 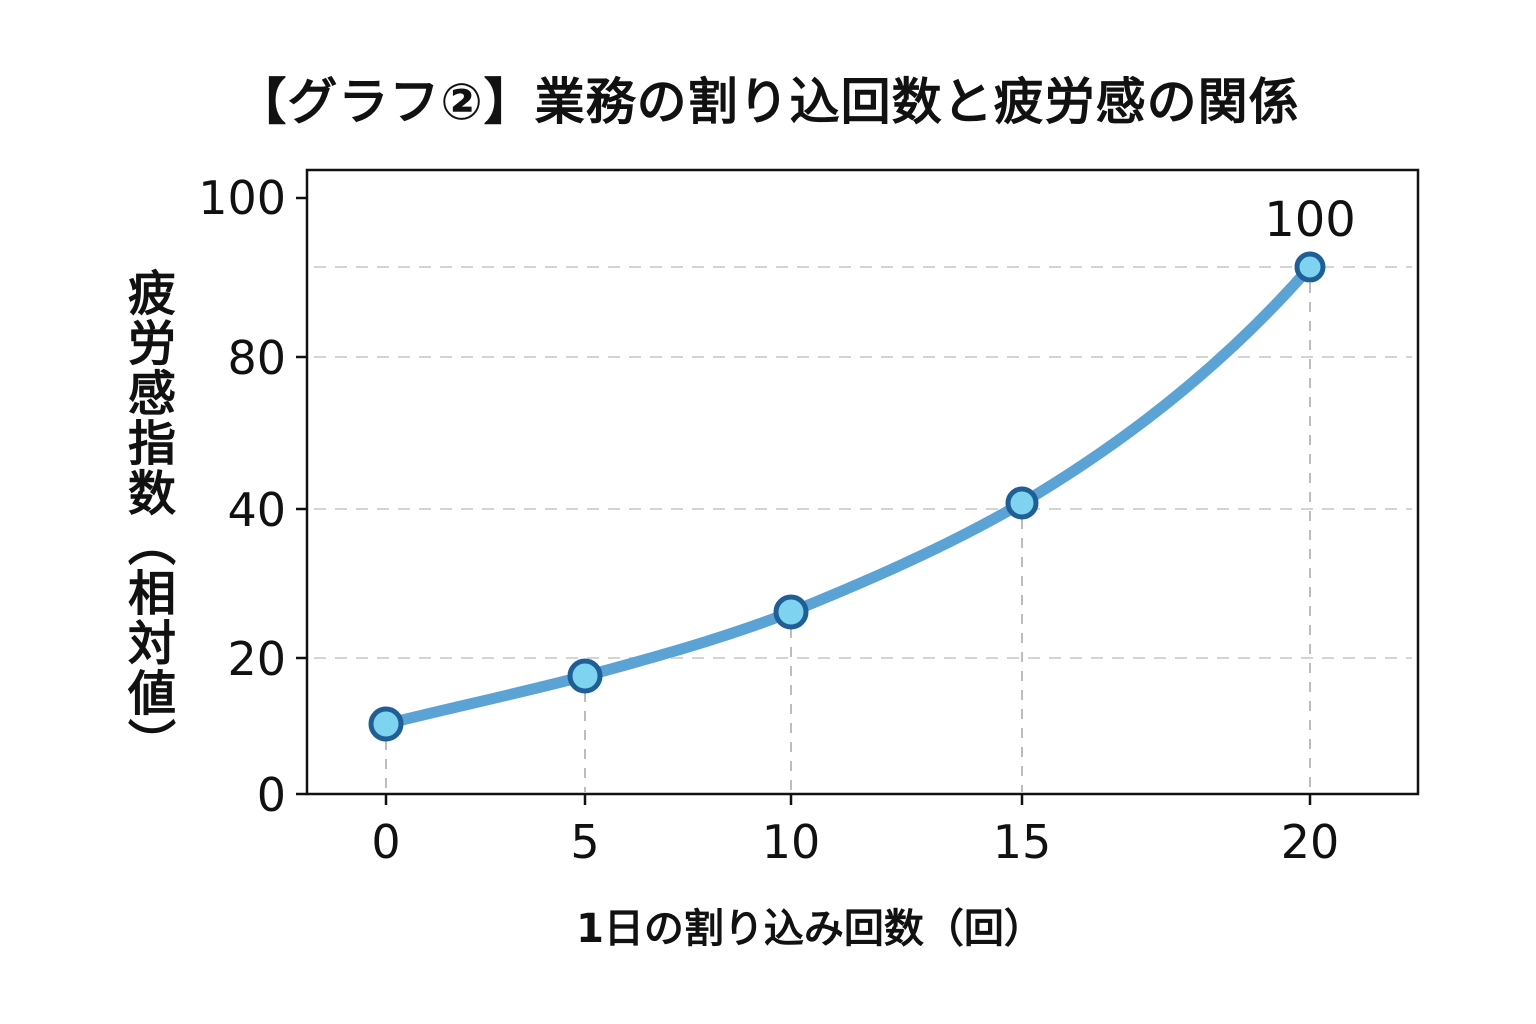 I want to click on chart-title: 【グラフ②】業務の割り込回数と疲労感の関係, so click(x=768, y=102).